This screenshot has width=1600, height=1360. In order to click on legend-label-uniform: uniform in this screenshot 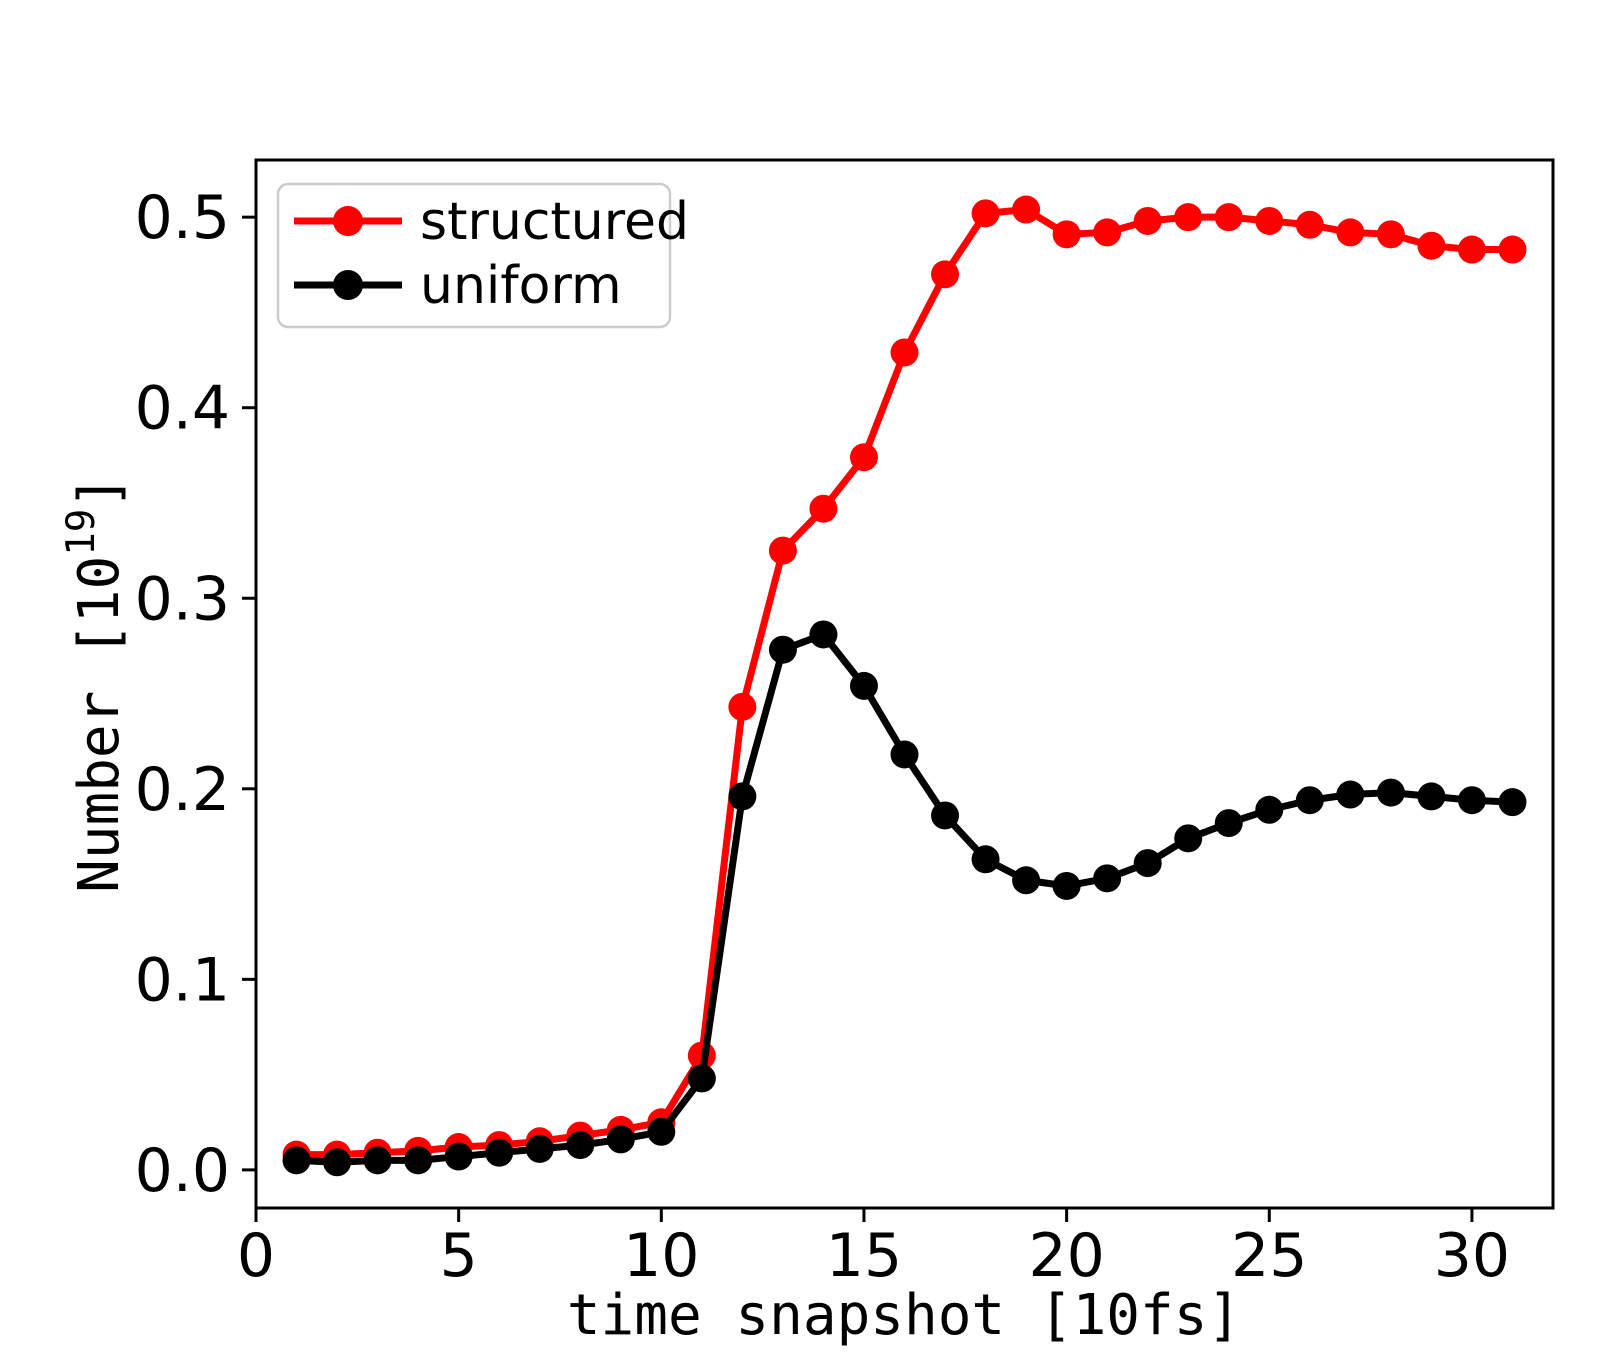, I will do `click(521, 286)`.